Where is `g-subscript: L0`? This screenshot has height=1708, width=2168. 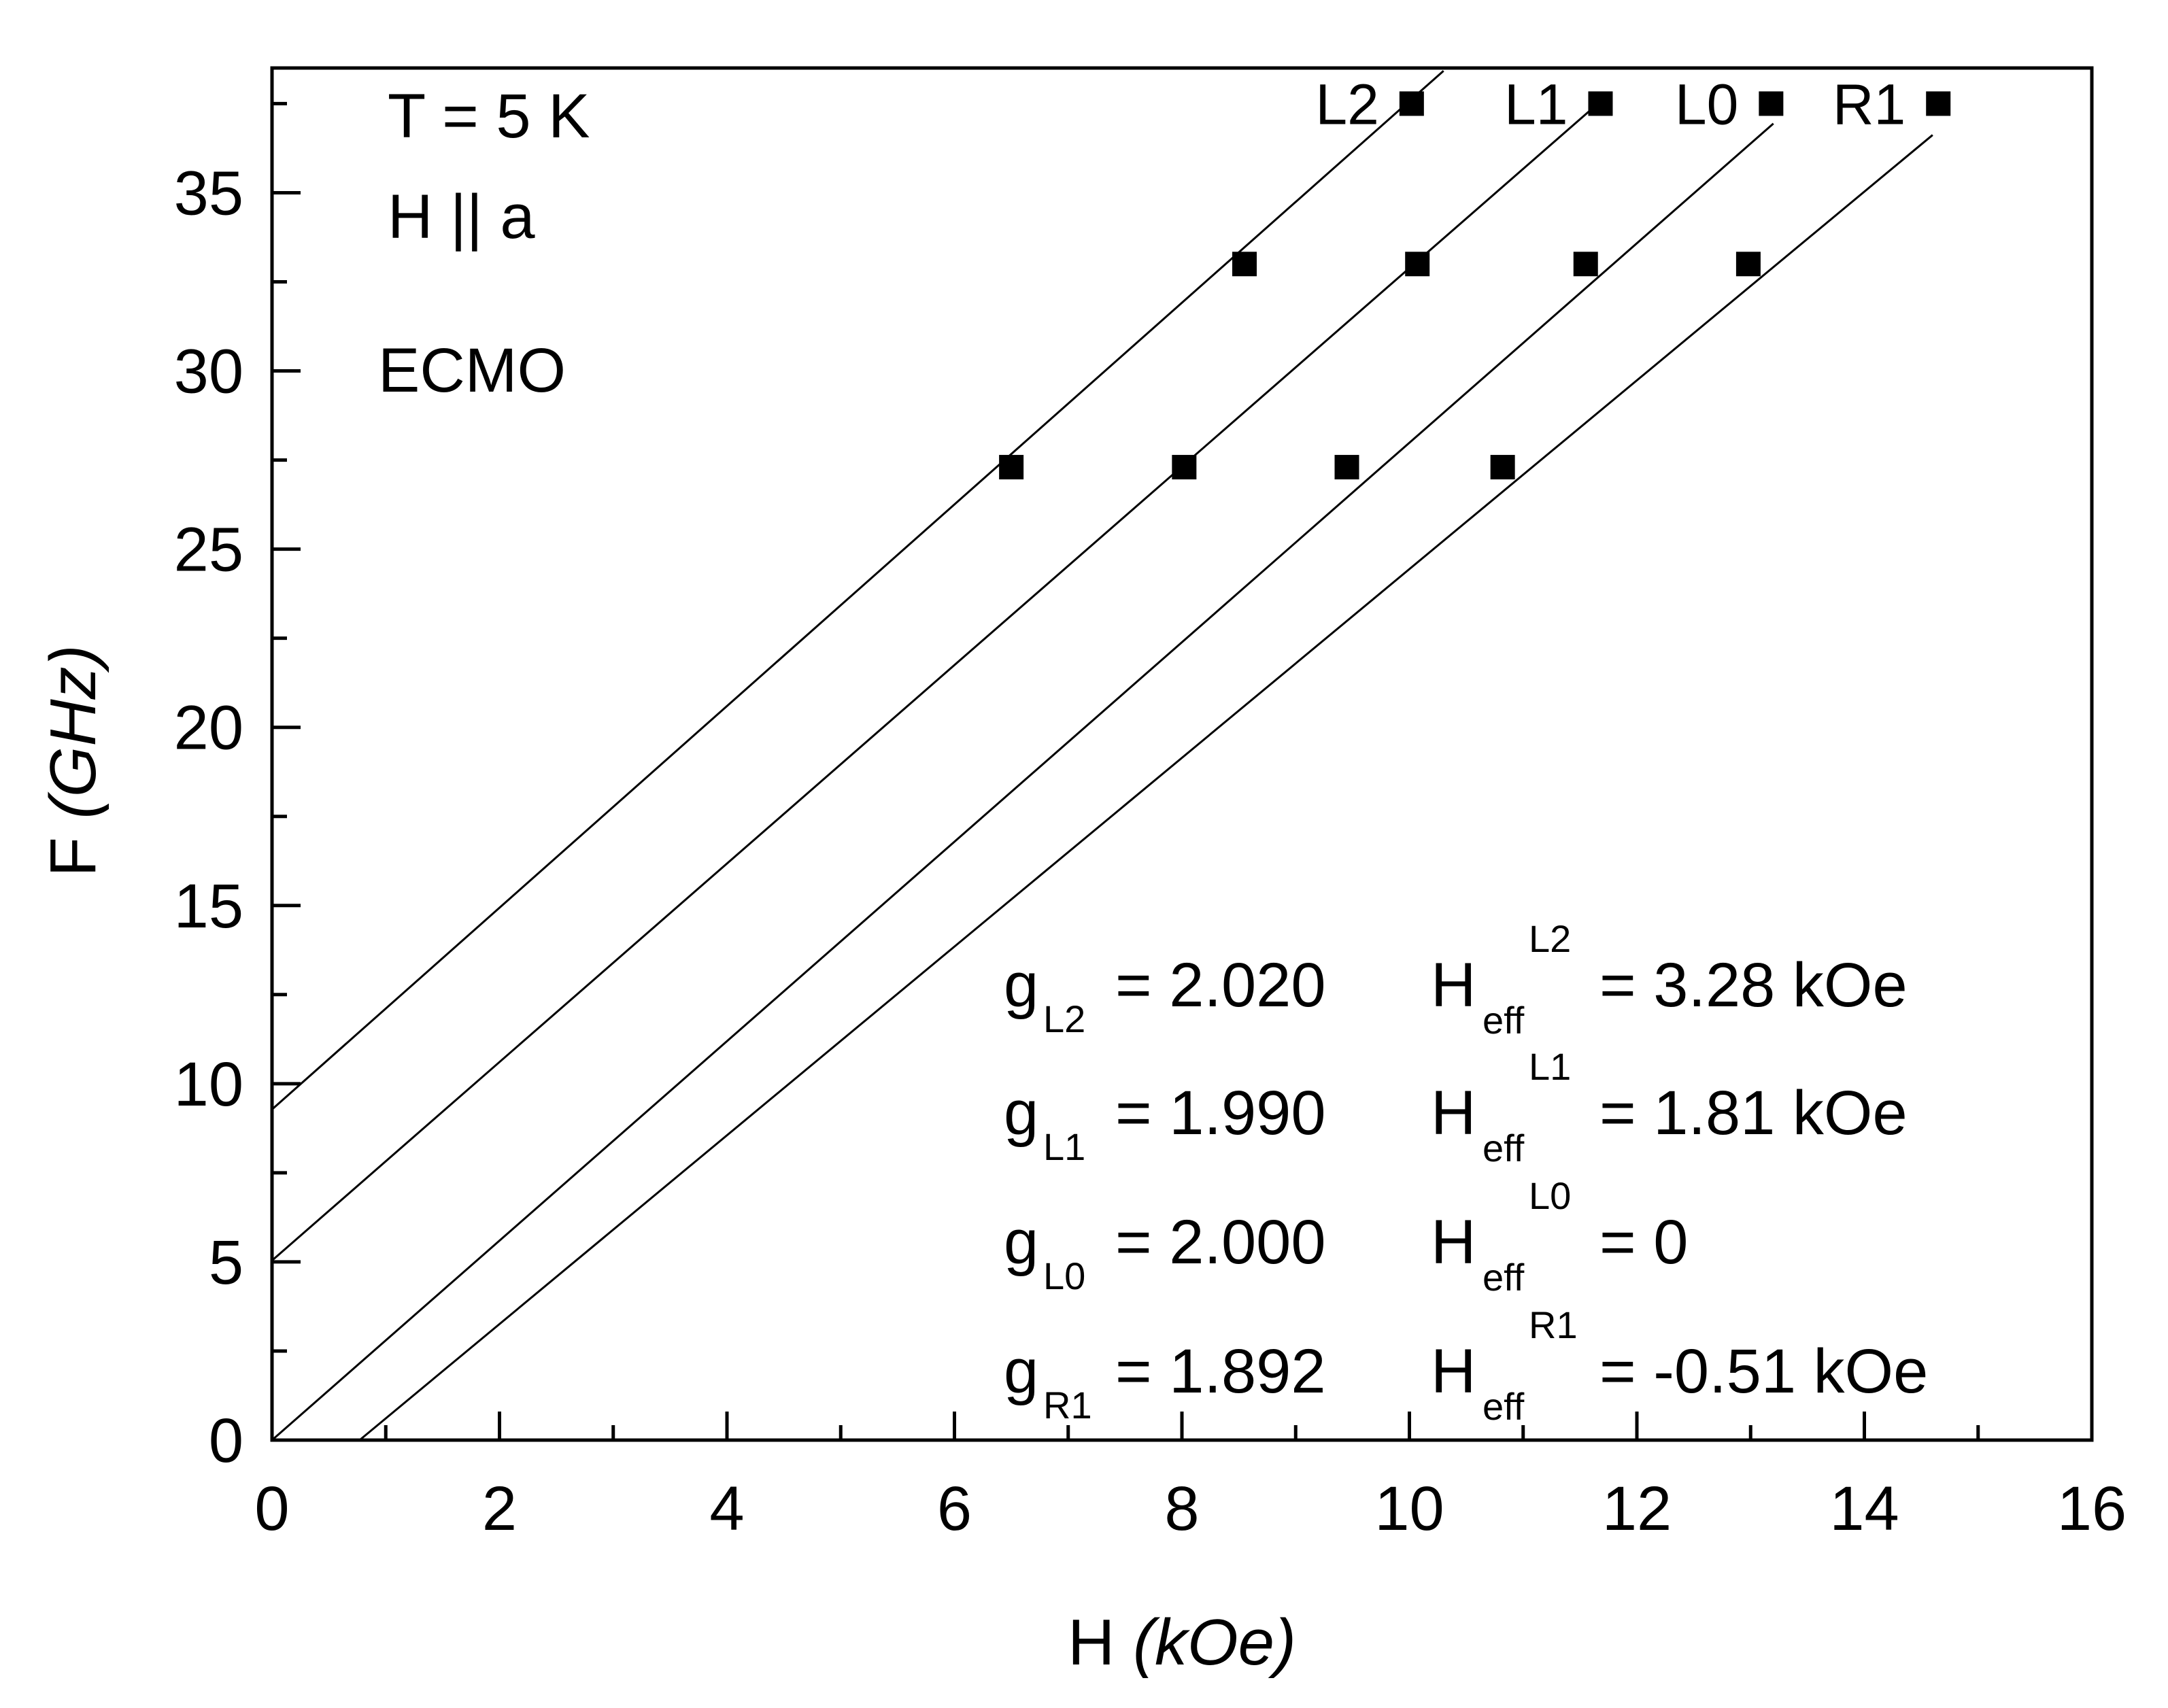
g-subscript: L0 is located at coordinates (1064, 1275).